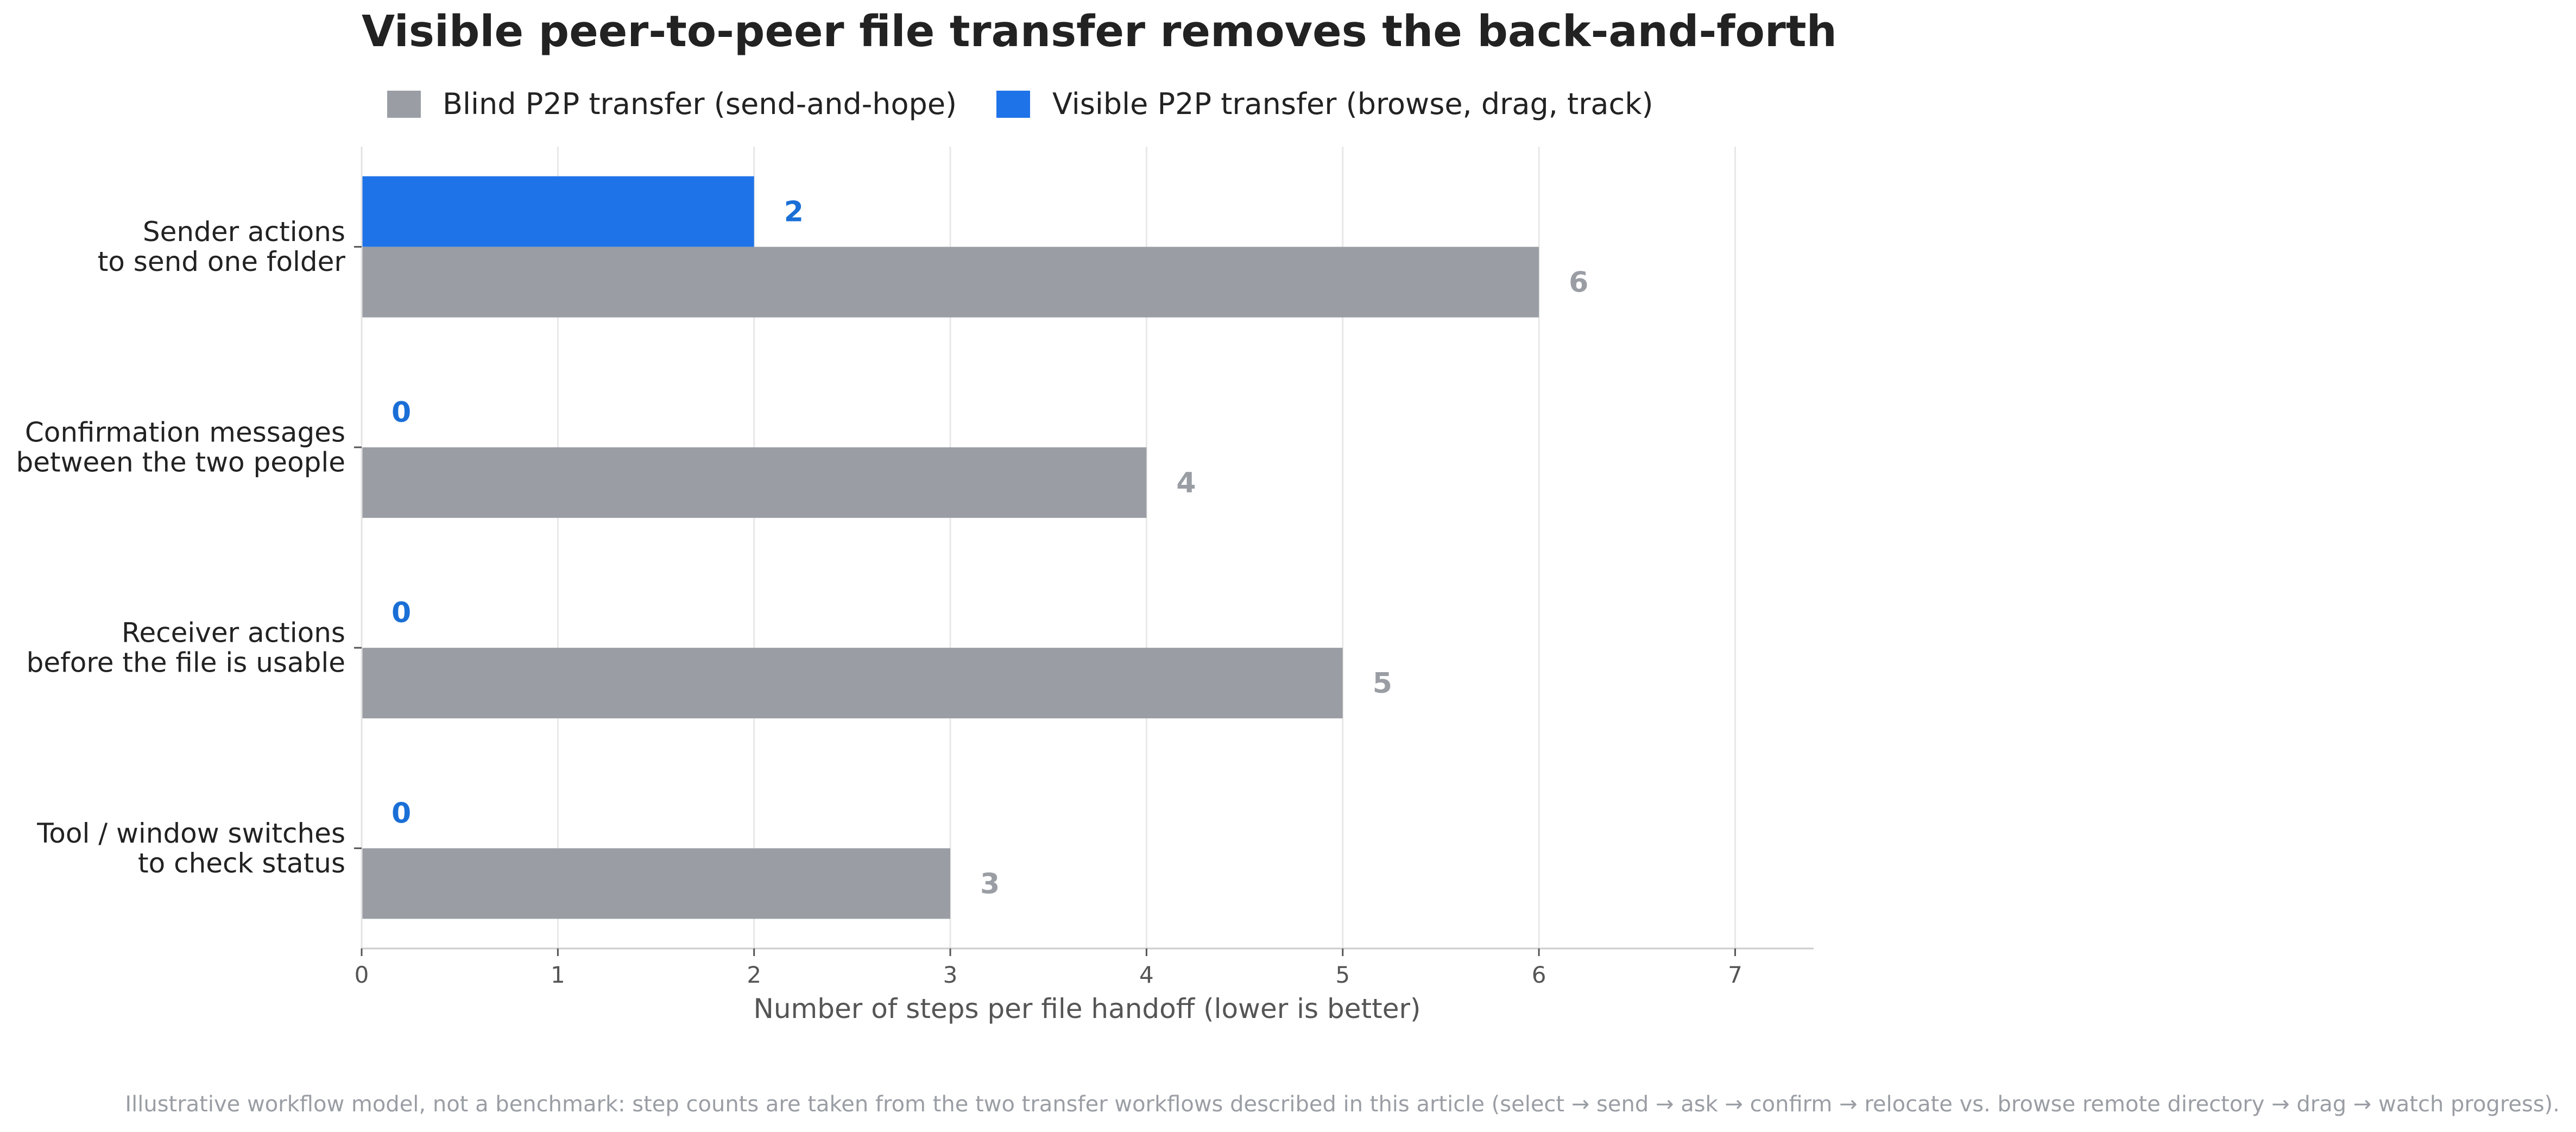 This screenshot has height=1132, width=2576. What do you see at coordinates (402, 613) in the screenshot?
I see `data-label-visible-2: 0` at bounding box center [402, 613].